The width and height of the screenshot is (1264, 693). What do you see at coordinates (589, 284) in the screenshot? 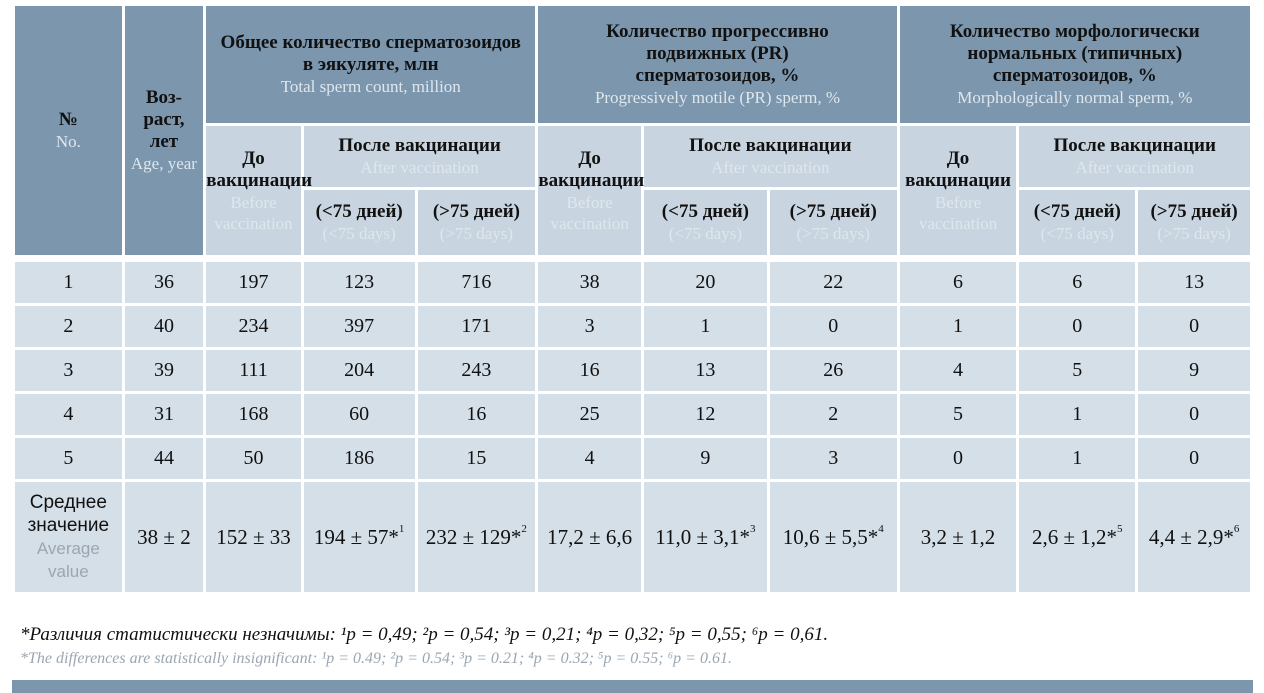
I see `table-cell: 38` at bounding box center [589, 284].